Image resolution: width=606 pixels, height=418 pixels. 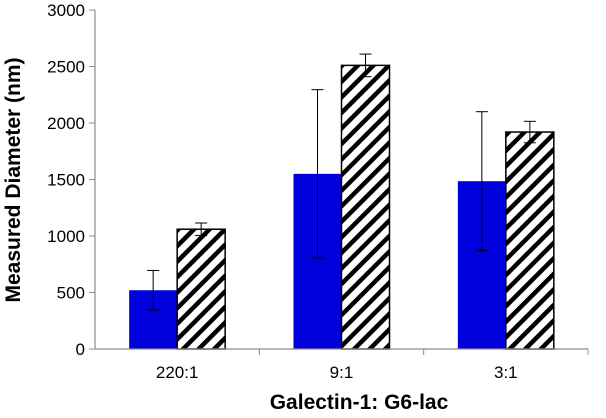 What do you see at coordinates (177, 372) in the screenshot?
I see `x-tick-label: 220:1` at bounding box center [177, 372].